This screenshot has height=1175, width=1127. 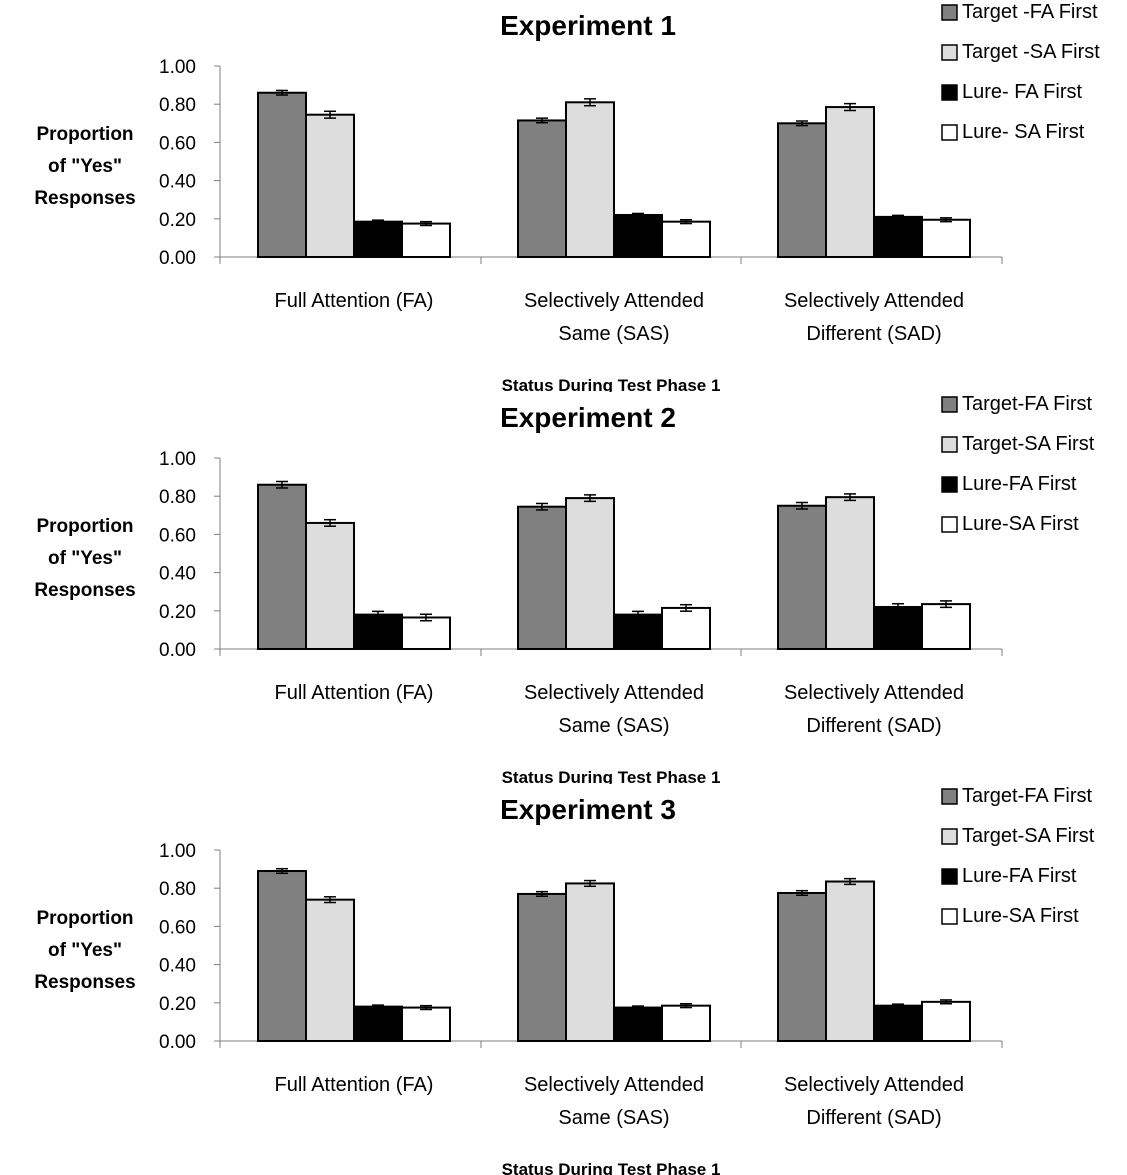 What do you see at coordinates (1031, 52) in the screenshot?
I see `legend-label: Target -SA First` at bounding box center [1031, 52].